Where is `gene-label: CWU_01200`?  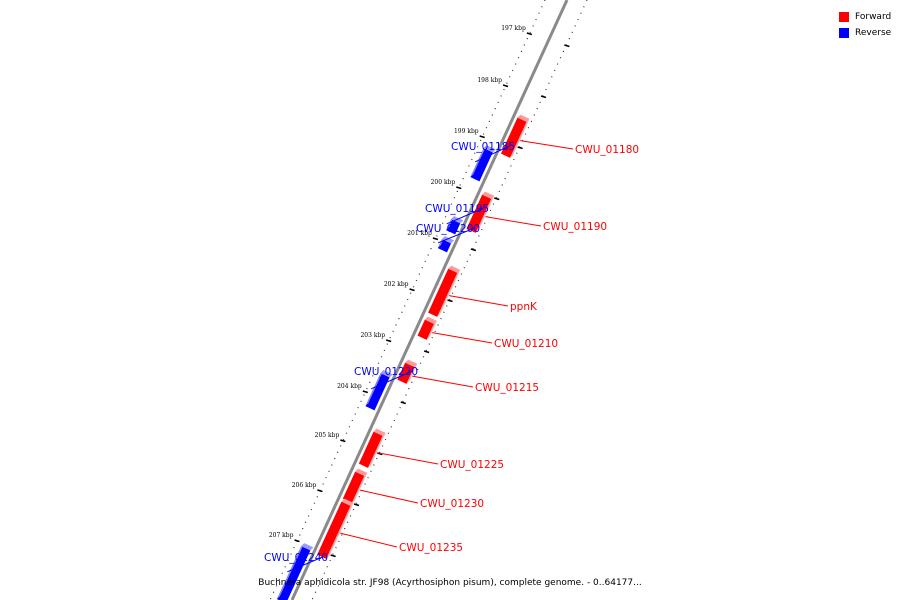 gene-label: CWU_01200 is located at coordinates (448, 229).